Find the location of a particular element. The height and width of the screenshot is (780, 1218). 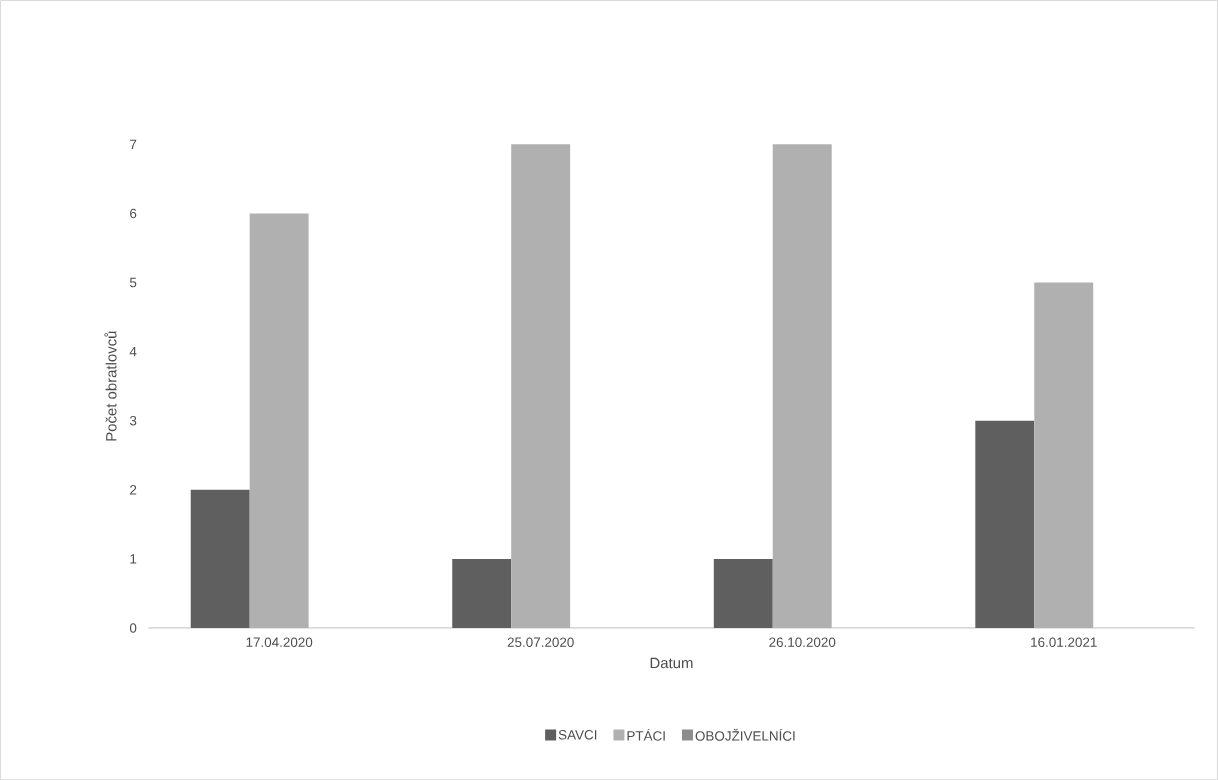

legend-label: SAVCI is located at coordinates (577, 734).